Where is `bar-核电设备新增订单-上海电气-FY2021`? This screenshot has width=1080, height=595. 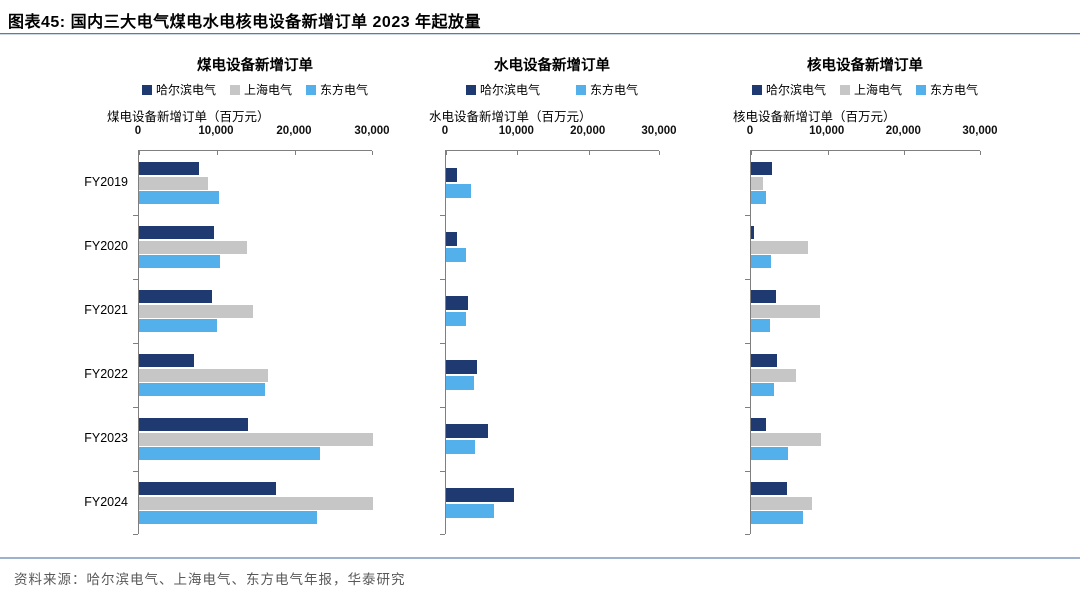
bar-核电设备新增订单-上海电气-FY2021 is located at coordinates (785, 311).